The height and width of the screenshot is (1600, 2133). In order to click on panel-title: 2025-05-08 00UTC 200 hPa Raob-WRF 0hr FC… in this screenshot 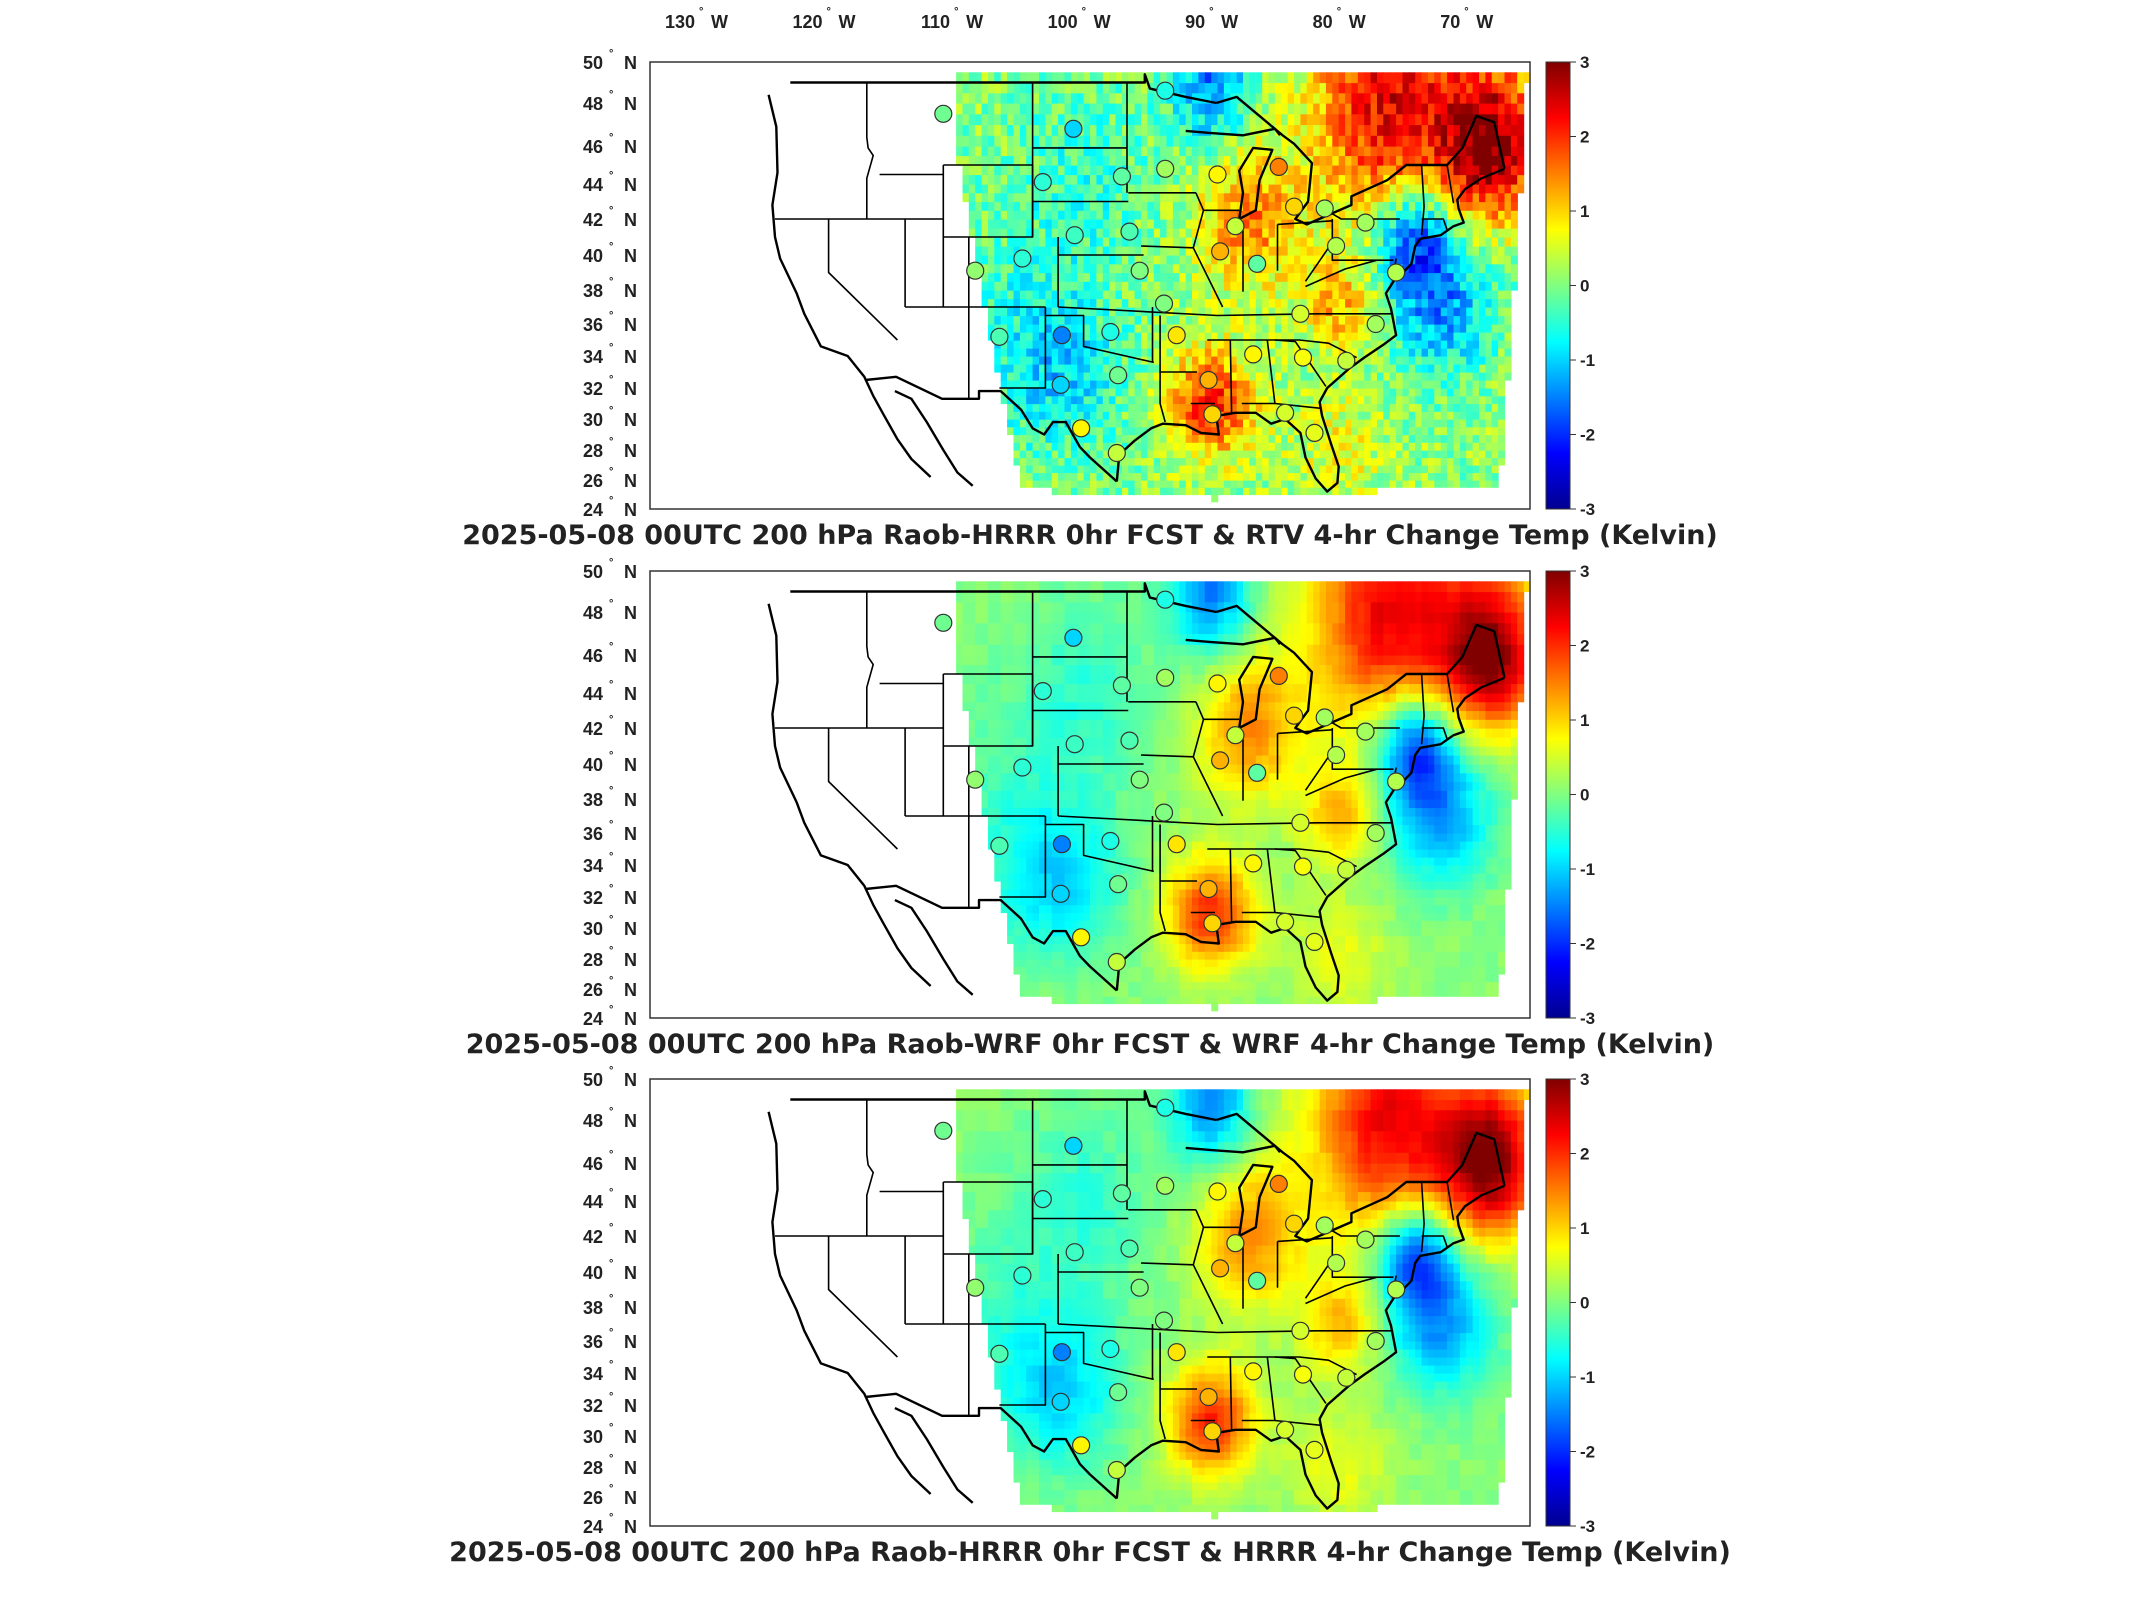, I will do `click(1090, 1044)`.